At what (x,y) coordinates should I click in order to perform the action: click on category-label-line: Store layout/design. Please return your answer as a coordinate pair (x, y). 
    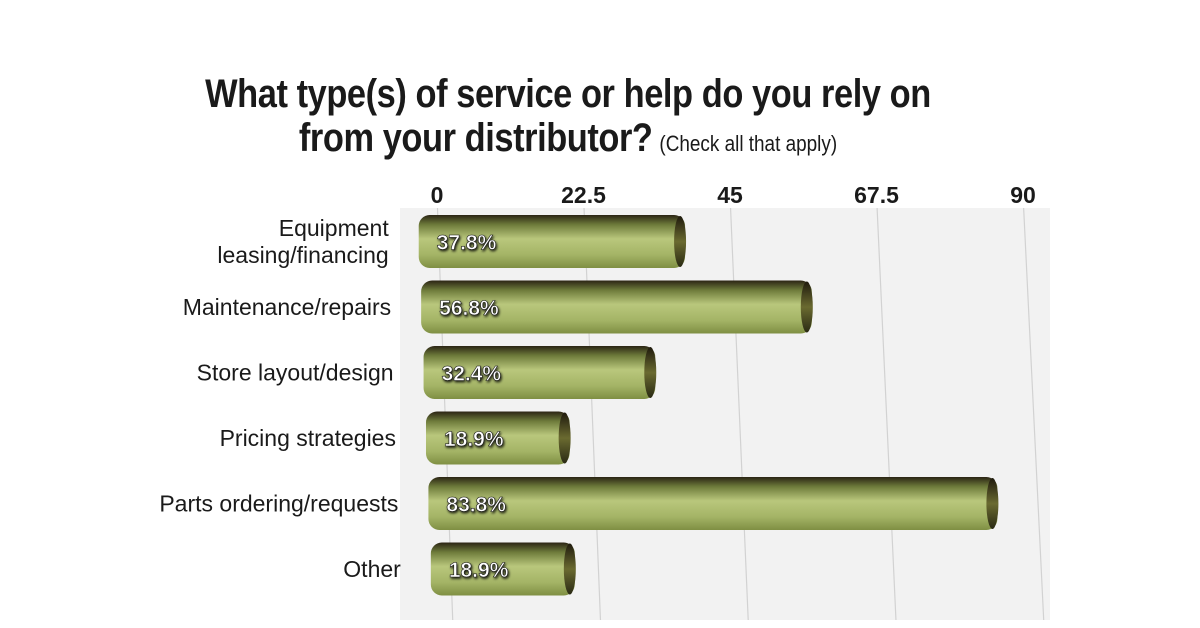
    Looking at the image, I should click on (295, 373).